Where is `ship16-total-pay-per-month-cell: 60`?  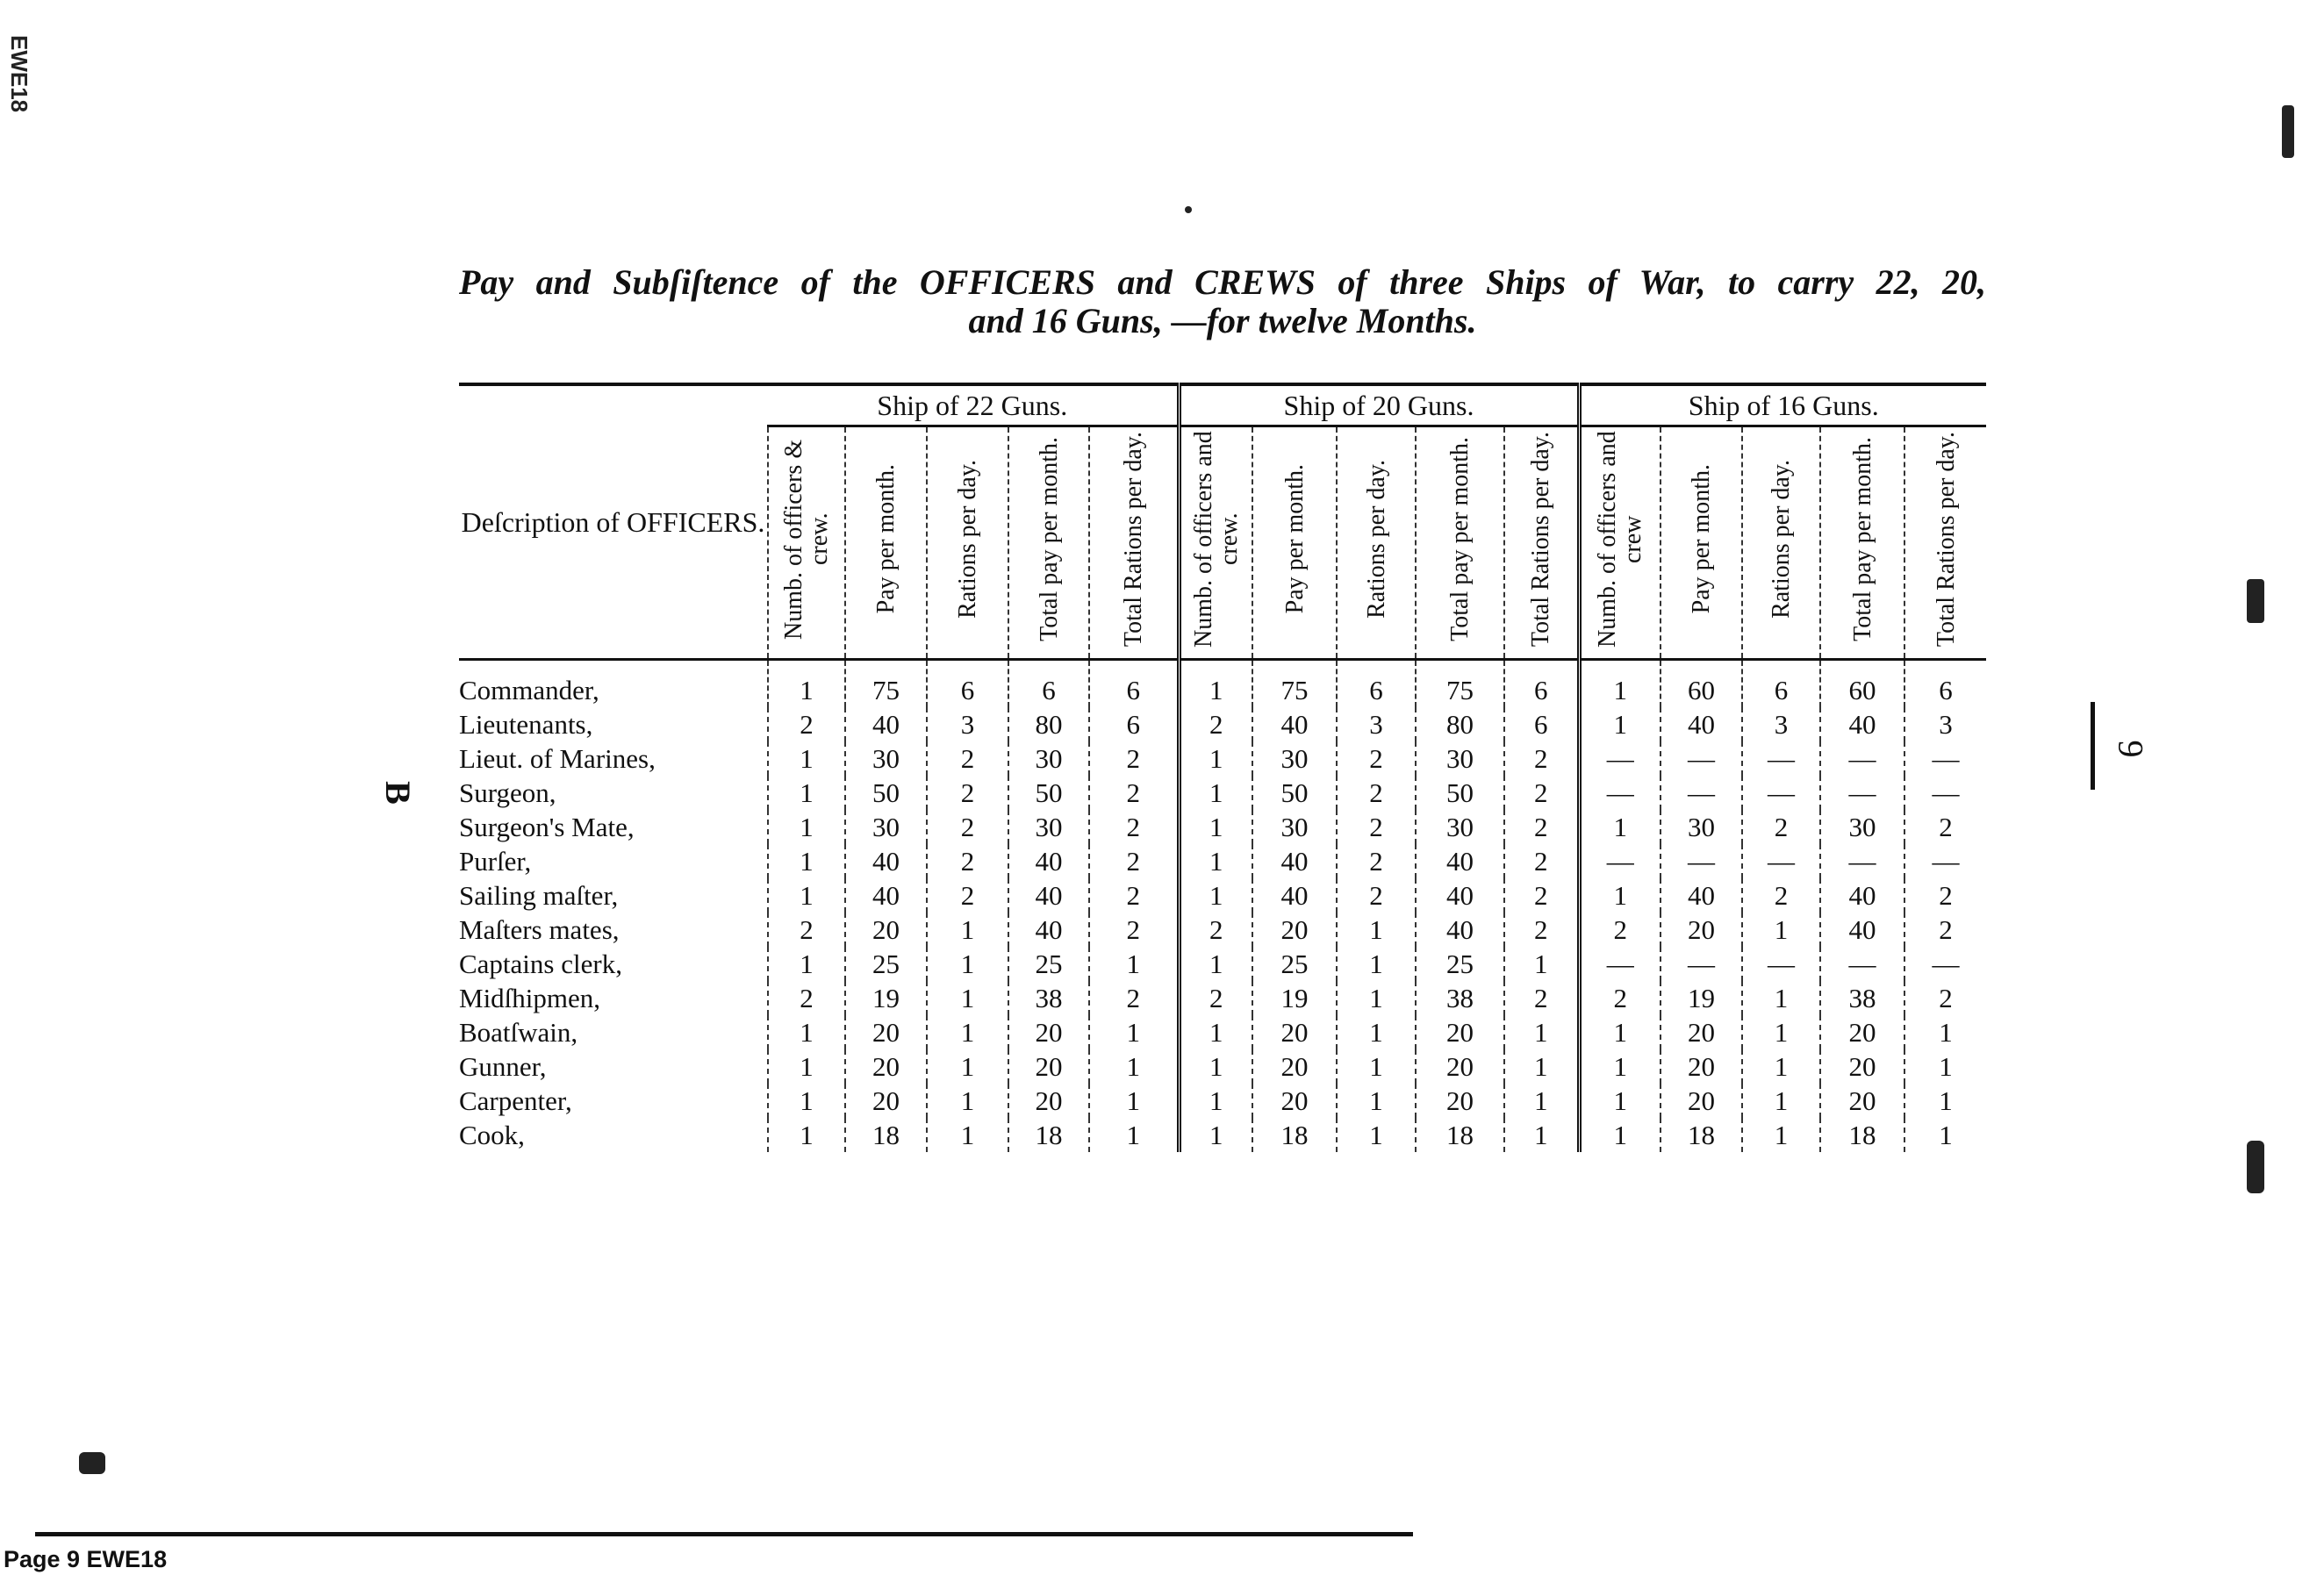 ship16-total-pay-per-month-cell: 60 is located at coordinates (1861, 683).